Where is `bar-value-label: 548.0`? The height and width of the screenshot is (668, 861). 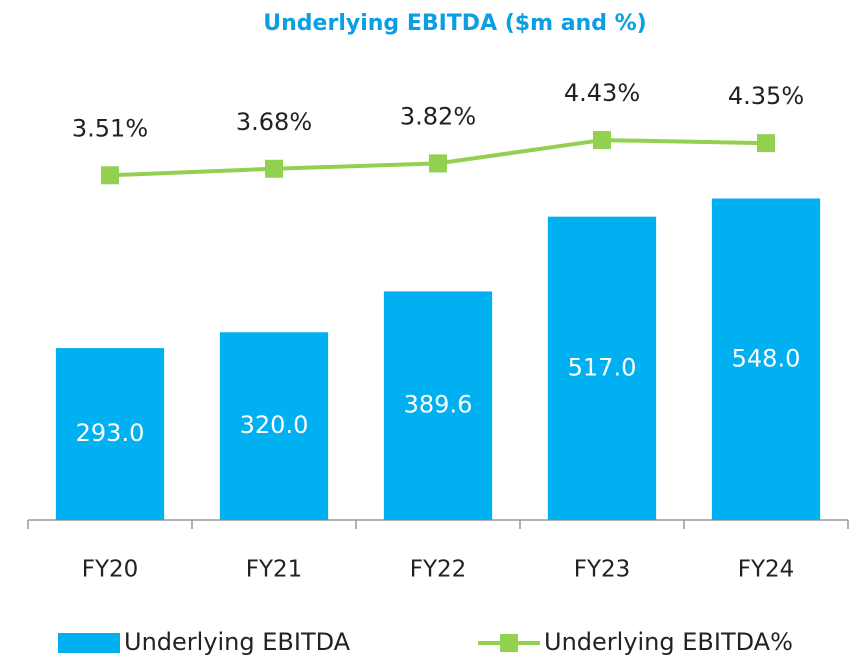
bar-value-label: 548.0 is located at coordinates (766, 358).